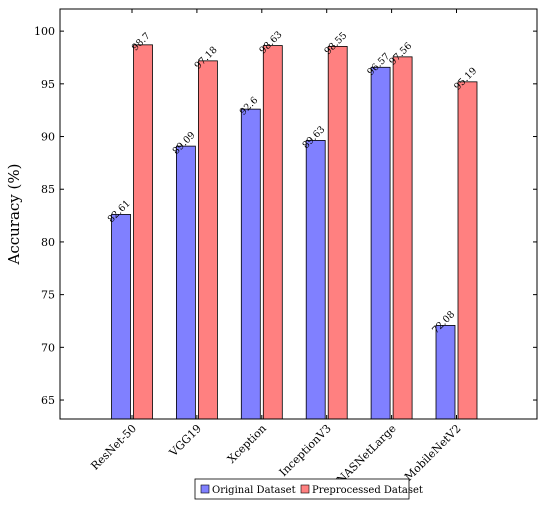 The image size is (550, 506). Describe the element at coordinates (48, 295) in the screenshot. I see `y-tick-label: 75` at that location.